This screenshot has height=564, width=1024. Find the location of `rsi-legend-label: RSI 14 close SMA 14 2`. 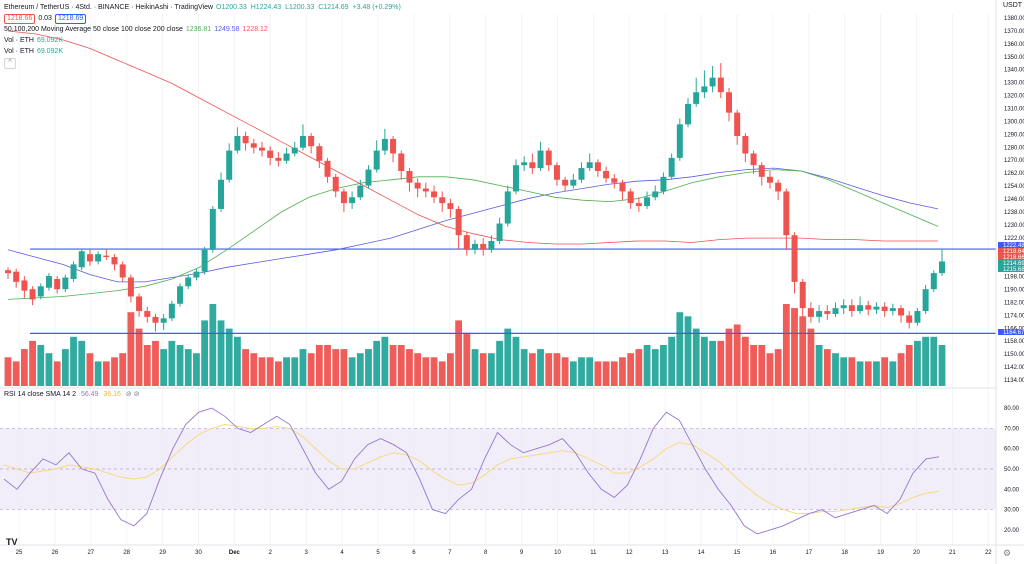

rsi-legend-label: RSI 14 close SMA 14 2 is located at coordinates (40, 394).